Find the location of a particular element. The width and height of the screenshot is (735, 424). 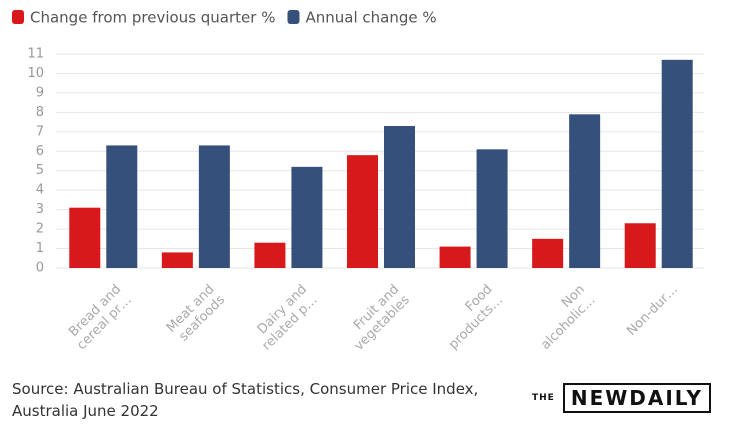

y-tick-label: 9 is located at coordinates (40, 92).